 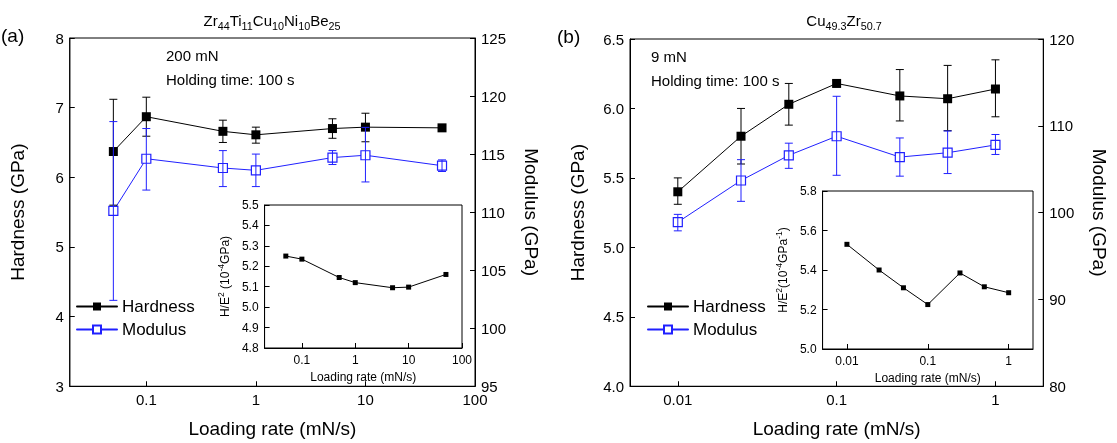 I want to click on y-tick-label: 6.5, so click(x=613, y=39).